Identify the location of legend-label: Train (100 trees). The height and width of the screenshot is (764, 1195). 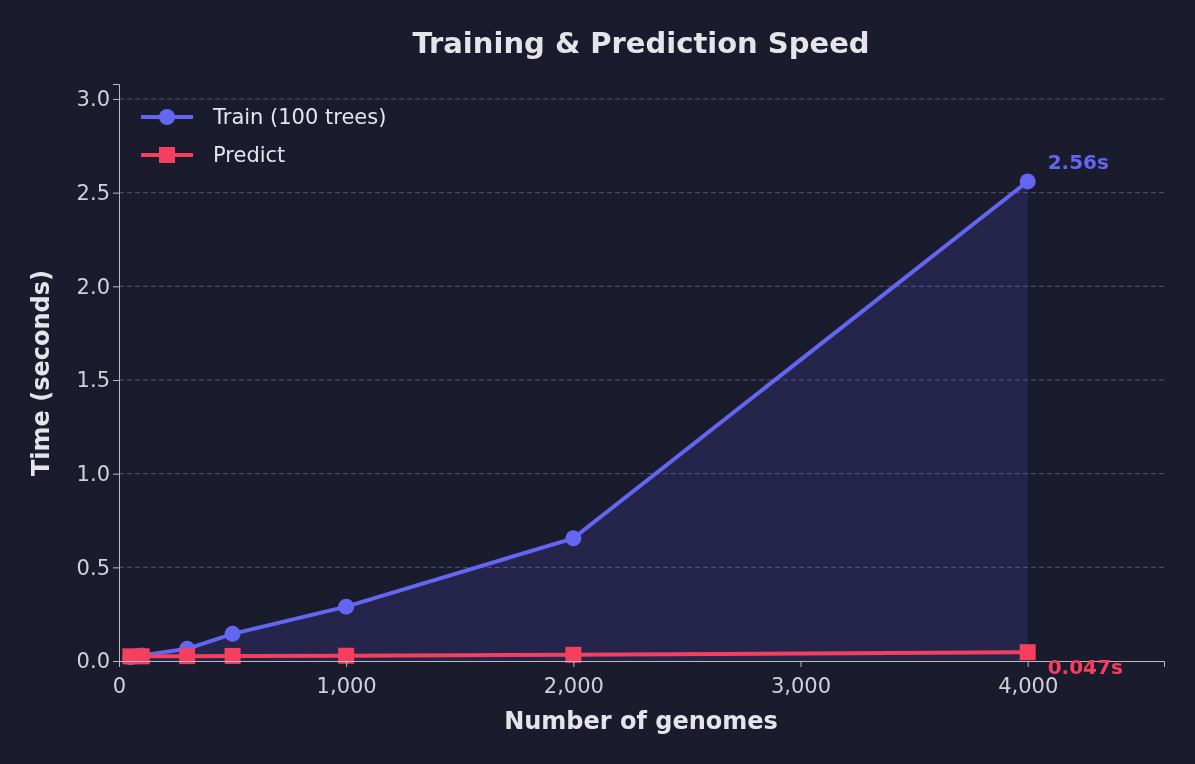
(299, 117).